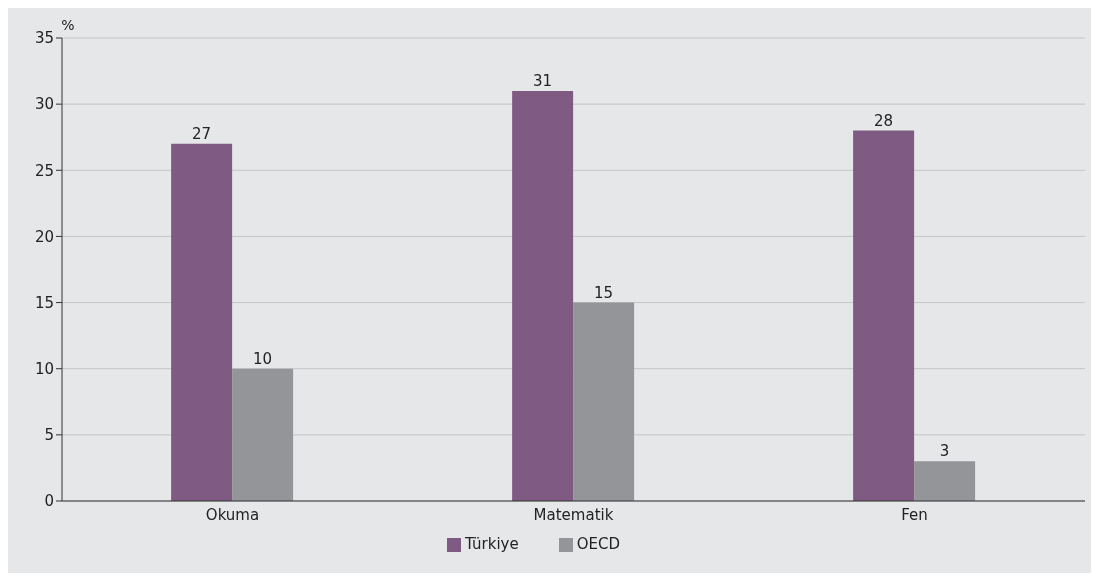 This screenshot has width=1099, height=581. What do you see at coordinates (44, 369) in the screenshot?
I see `y-tick-label: 10` at bounding box center [44, 369].